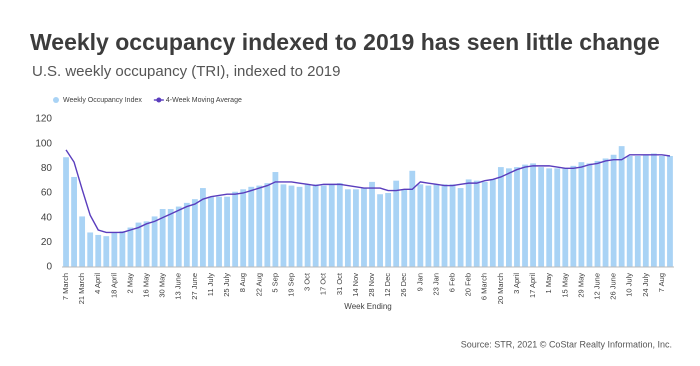 This screenshot has width=700, height=366. Describe the element at coordinates (307, 281) in the screenshot. I see `x-tick-label: 3 Oct` at that location.